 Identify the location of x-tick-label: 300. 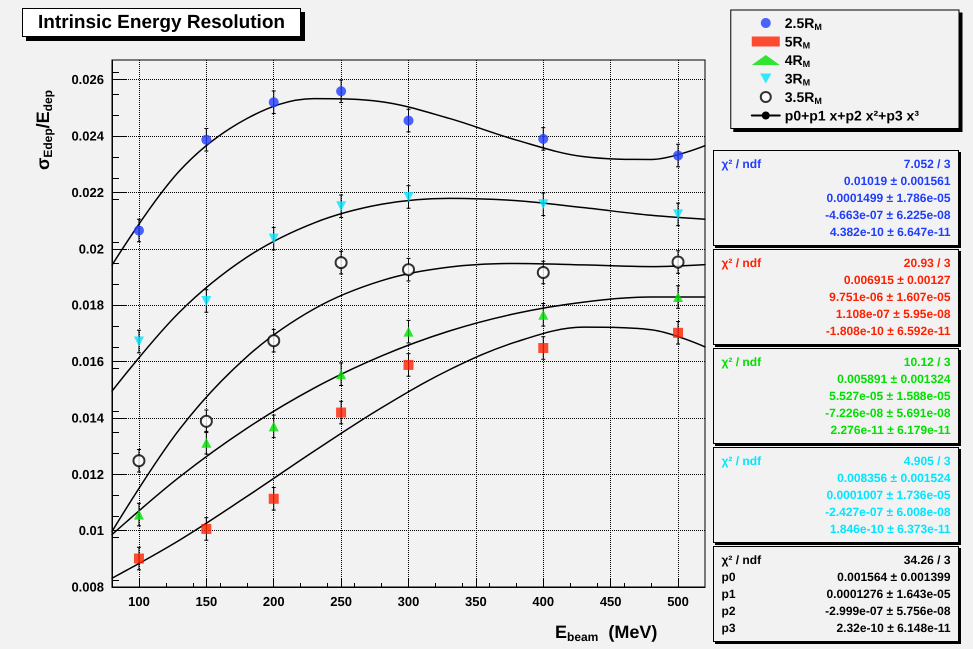
(409, 601).